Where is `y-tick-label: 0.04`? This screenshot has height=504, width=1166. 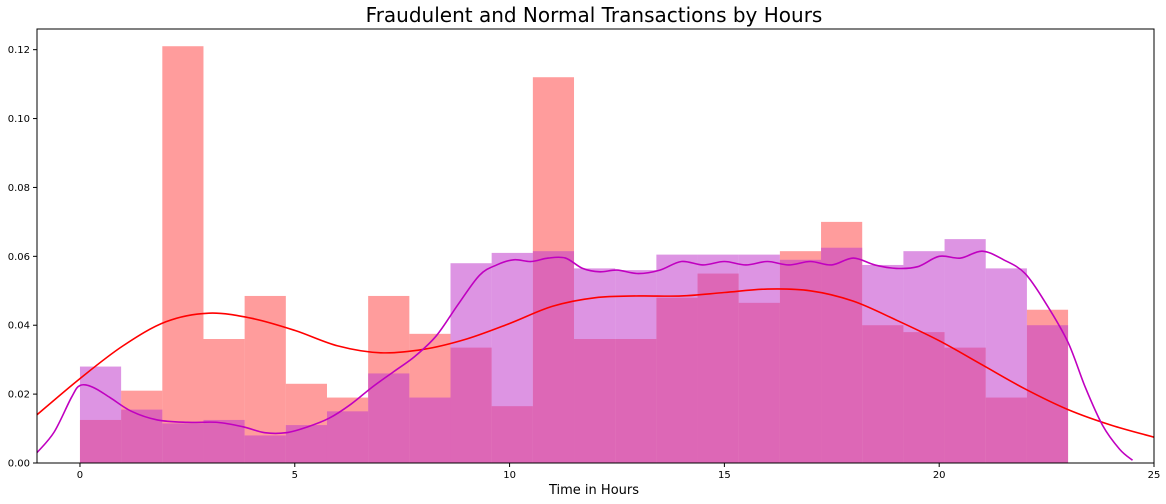
y-tick-label: 0.04 is located at coordinates (19, 326).